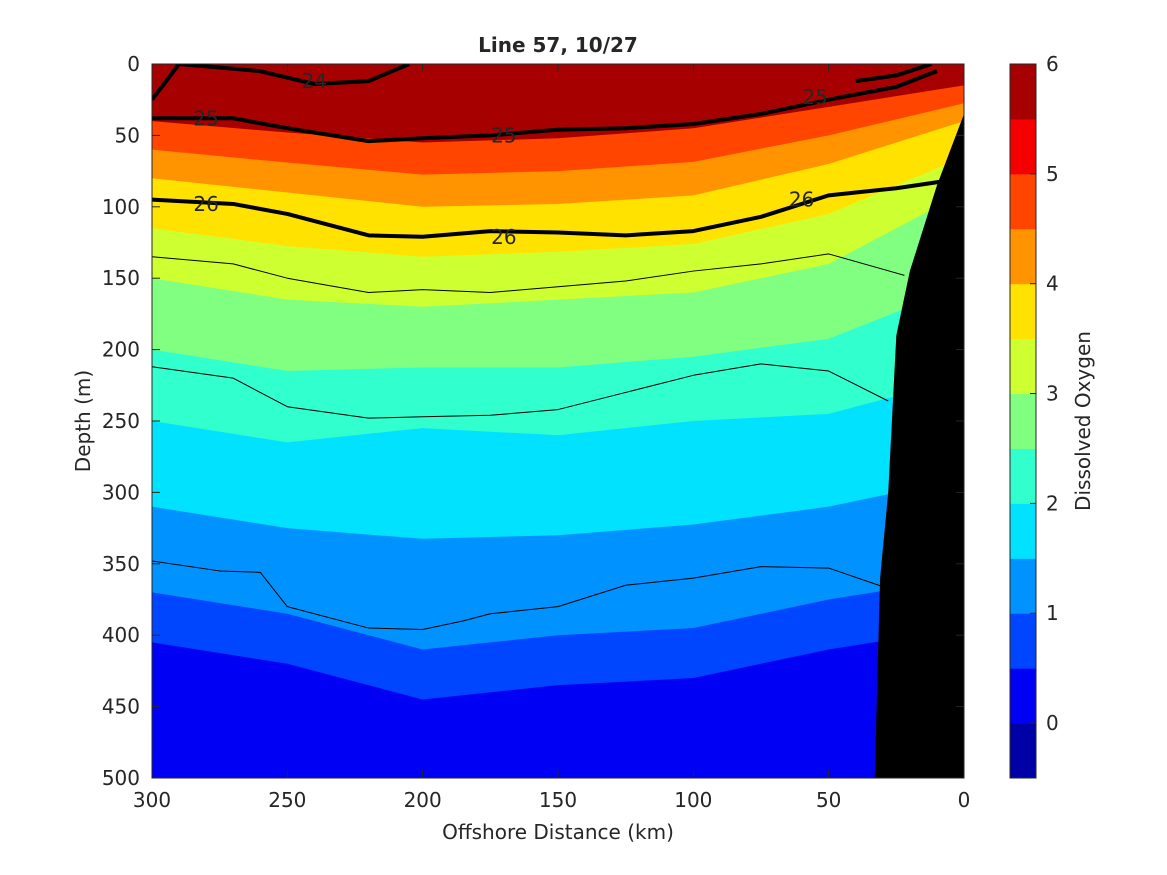 The width and height of the screenshot is (1167, 875). Describe the element at coordinates (127, 135) in the screenshot. I see `y-tick-label: 50` at that location.